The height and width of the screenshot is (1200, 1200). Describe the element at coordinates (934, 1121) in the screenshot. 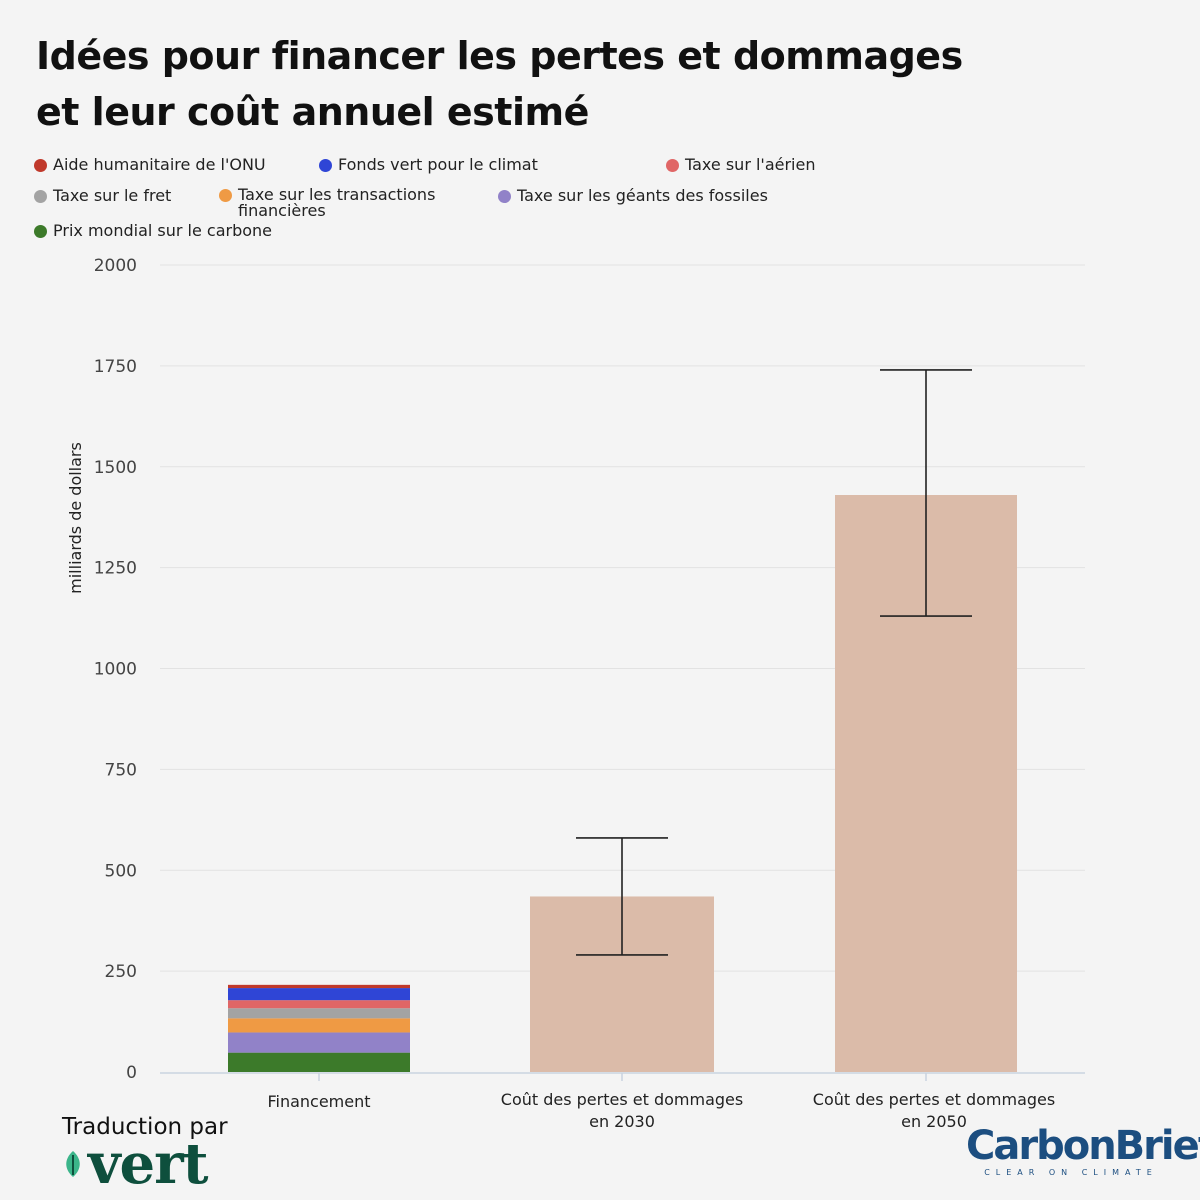

I see `x-tick-label: en 2050` at that location.